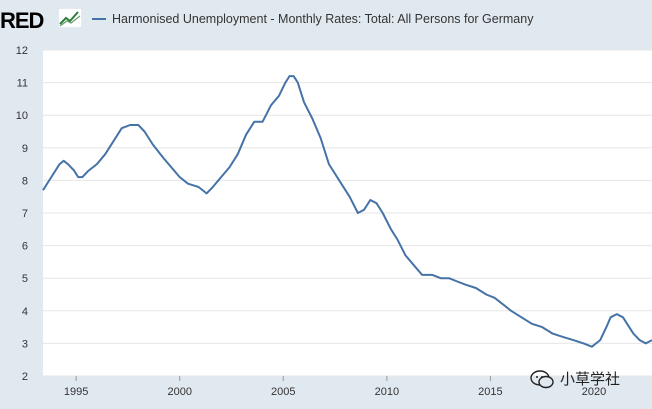 The width and height of the screenshot is (652, 409). I want to click on y-tick-label: 11, so click(22, 84).